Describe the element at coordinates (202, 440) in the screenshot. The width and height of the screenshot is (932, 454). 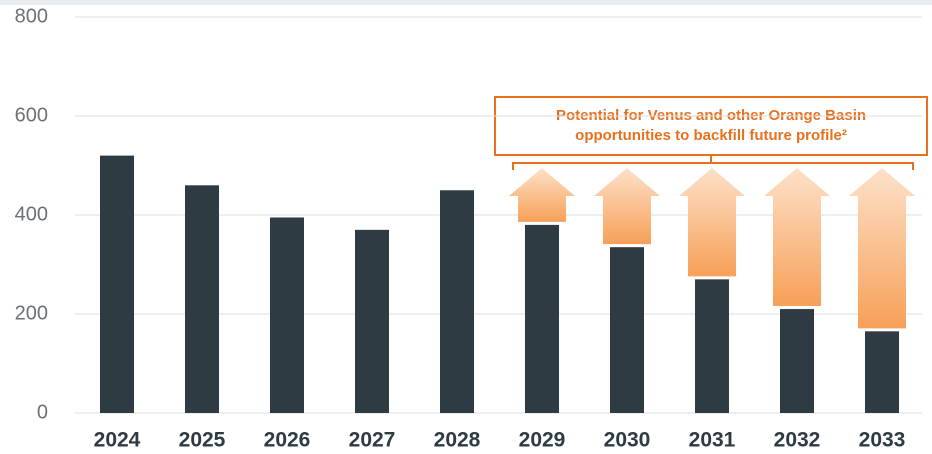
I see `x-tick-label: 2025` at that location.